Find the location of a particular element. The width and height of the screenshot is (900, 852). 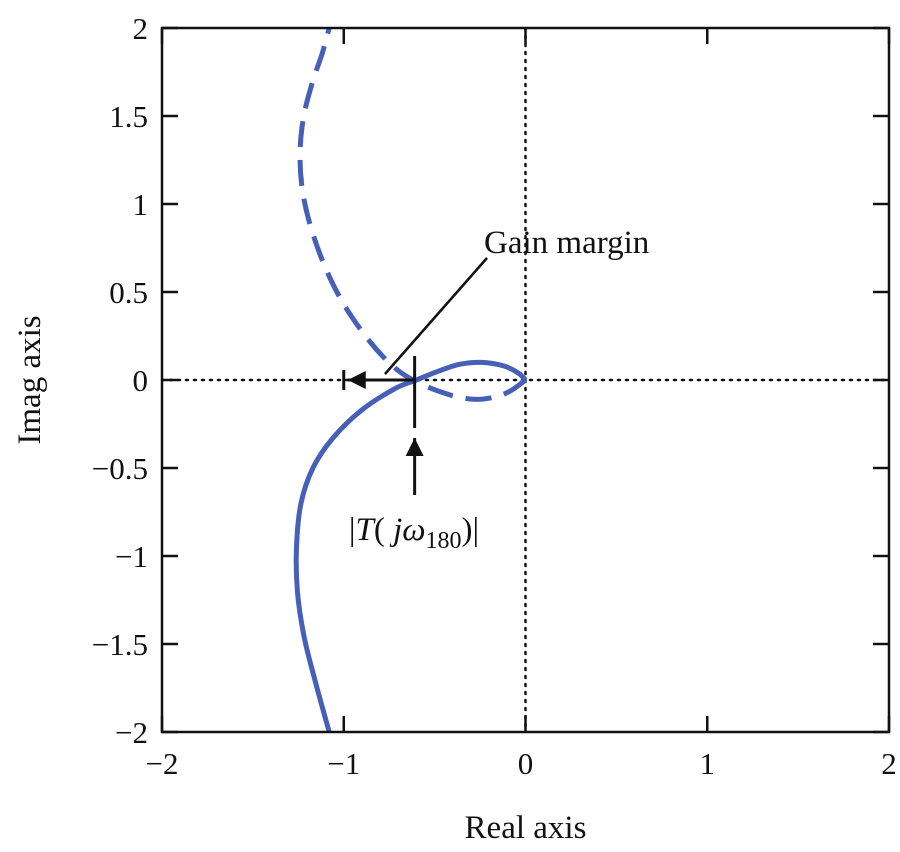

magnitude-label-part is located at coordinates (389, 530).